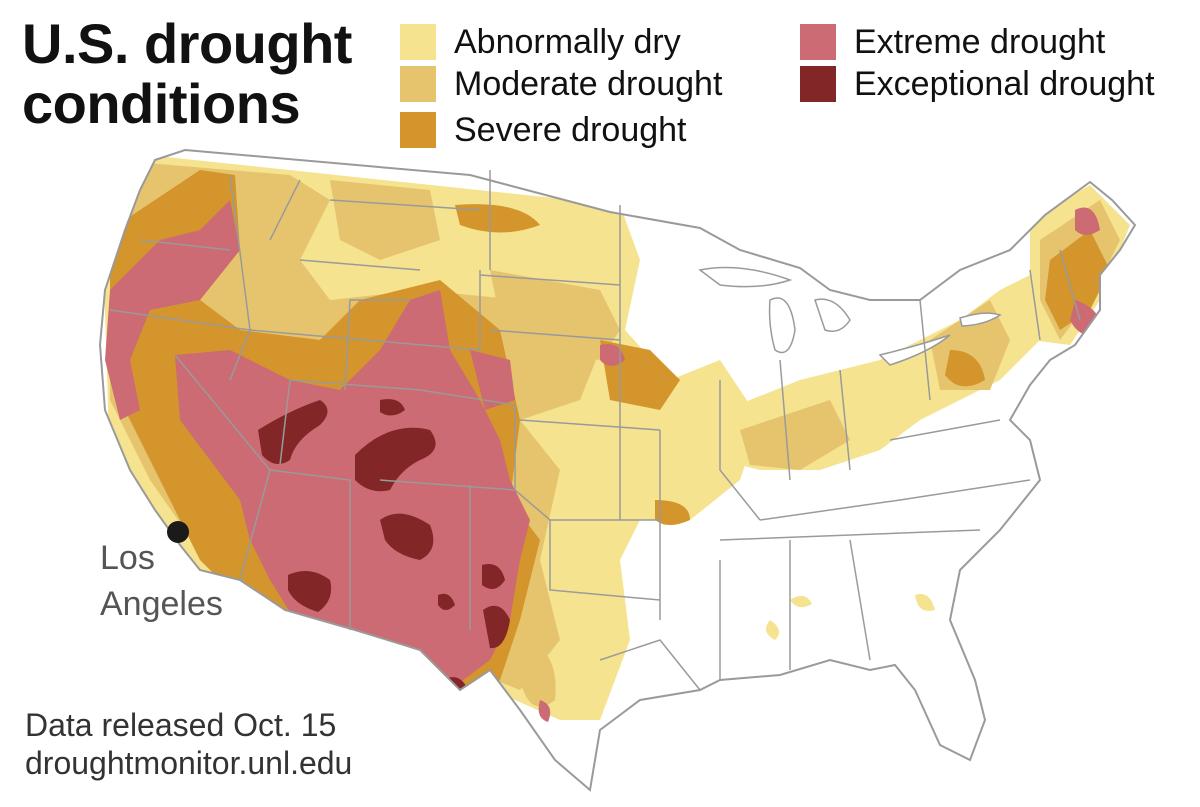 Image resolution: width=1200 pixels, height=807 pixels. I want to click on city-label-line-1: Los, so click(127, 558).